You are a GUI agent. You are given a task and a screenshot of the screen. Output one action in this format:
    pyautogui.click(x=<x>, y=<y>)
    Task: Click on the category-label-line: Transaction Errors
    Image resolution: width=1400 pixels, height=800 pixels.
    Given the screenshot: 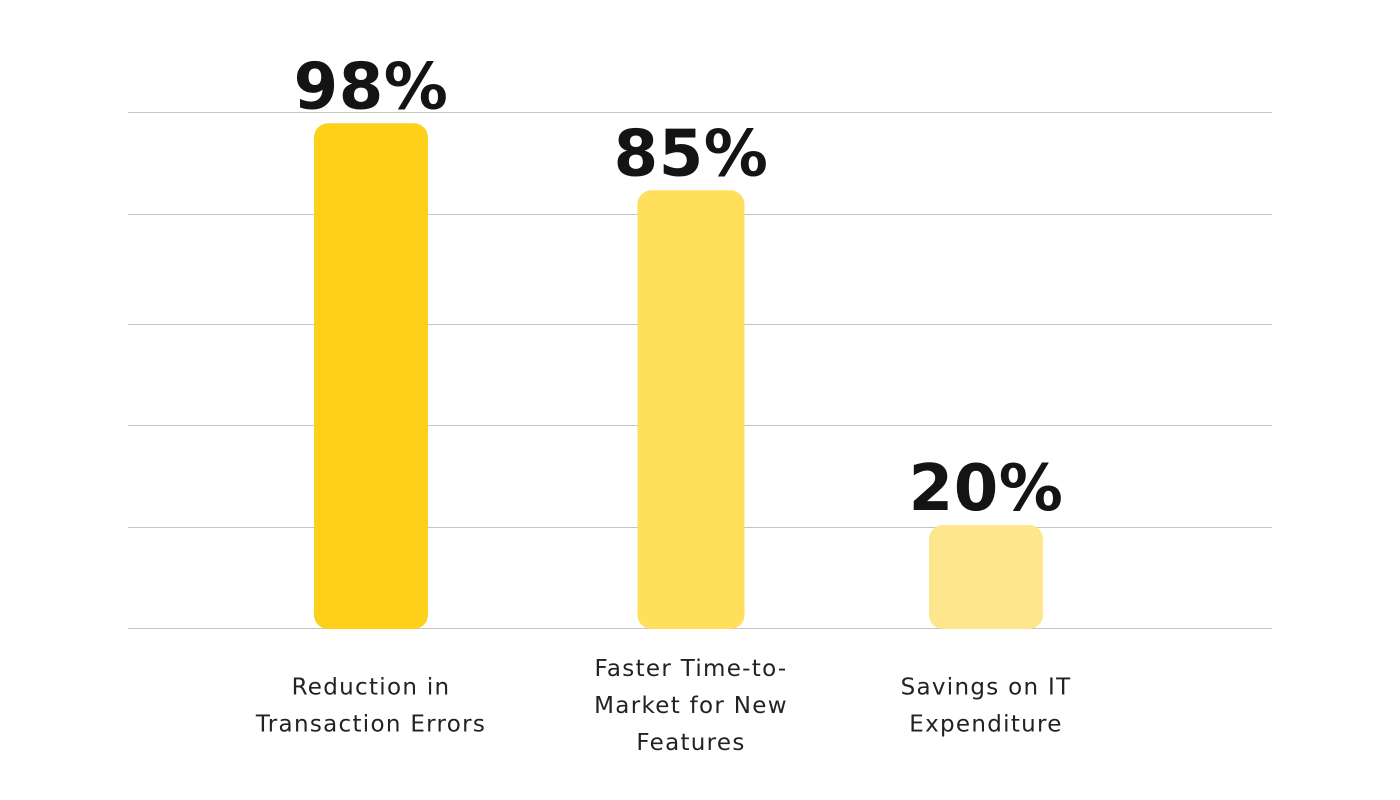 What is the action you would take?
    pyautogui.click(x=370, y=725)
    